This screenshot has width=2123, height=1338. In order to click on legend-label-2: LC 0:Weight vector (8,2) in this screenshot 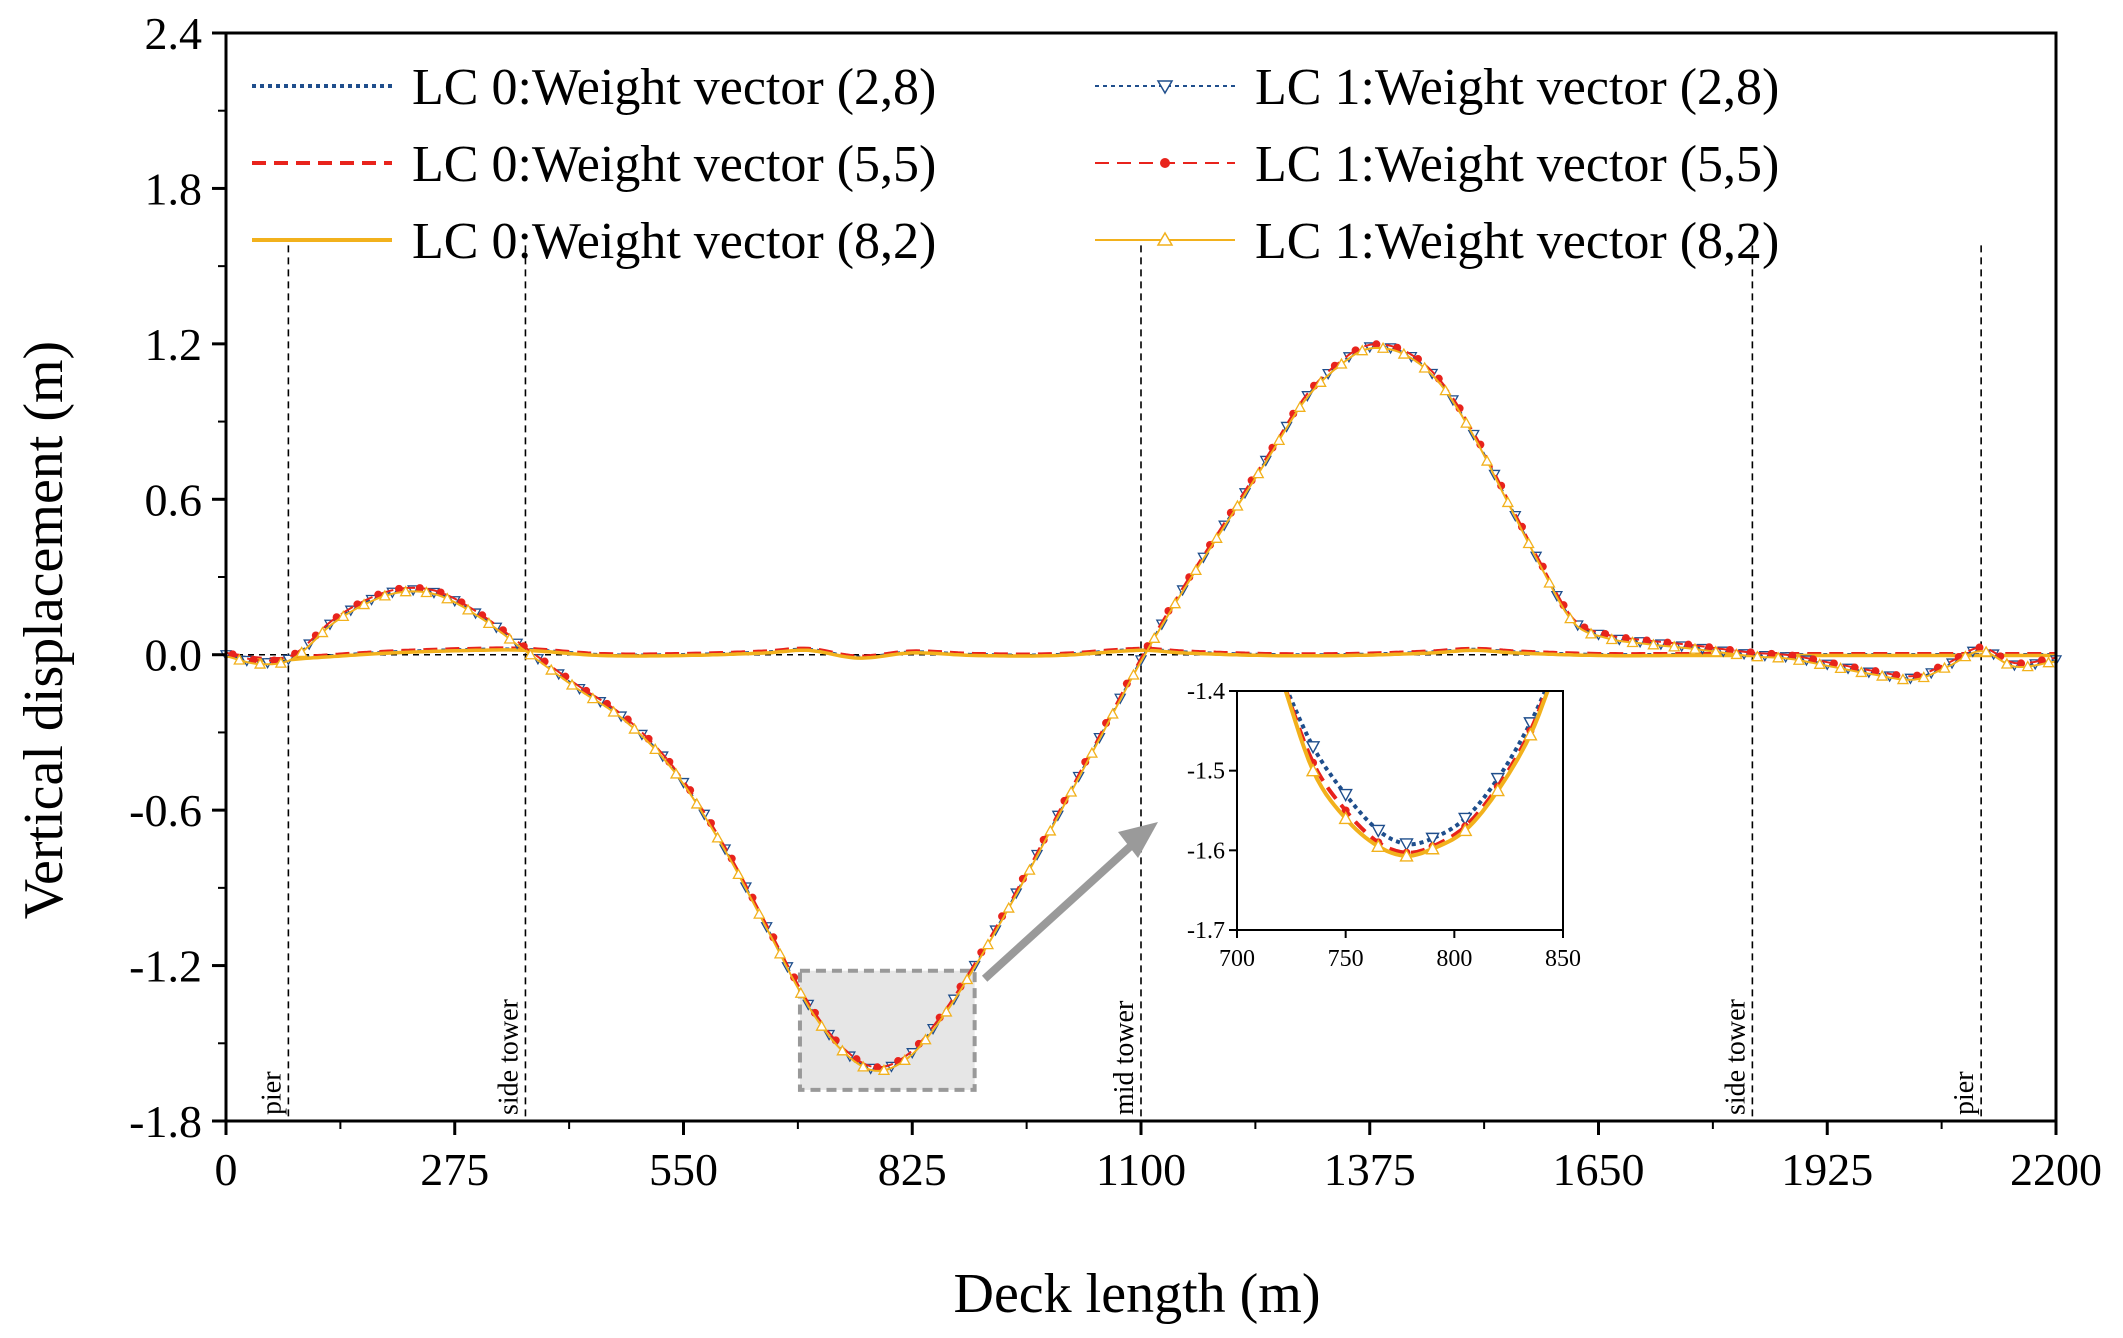, I will do `click(674, 241)`.